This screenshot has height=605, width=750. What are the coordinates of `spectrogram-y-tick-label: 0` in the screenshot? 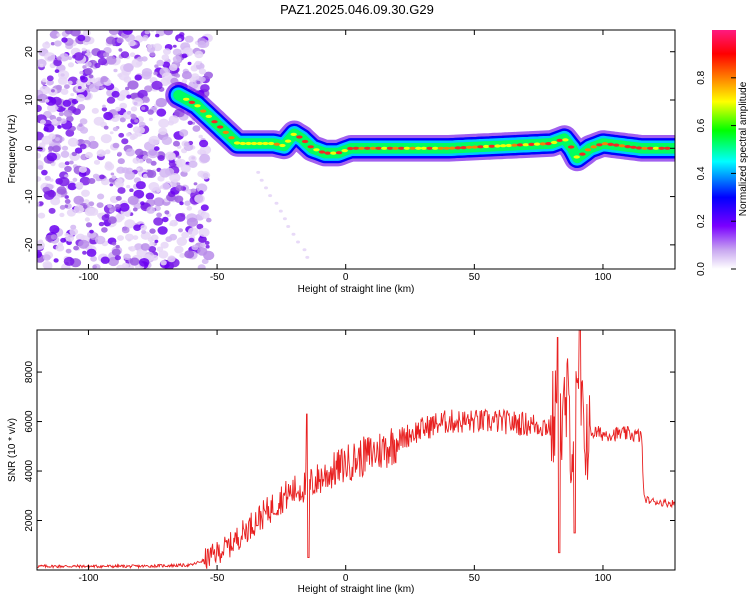 It's located at (29, 148).